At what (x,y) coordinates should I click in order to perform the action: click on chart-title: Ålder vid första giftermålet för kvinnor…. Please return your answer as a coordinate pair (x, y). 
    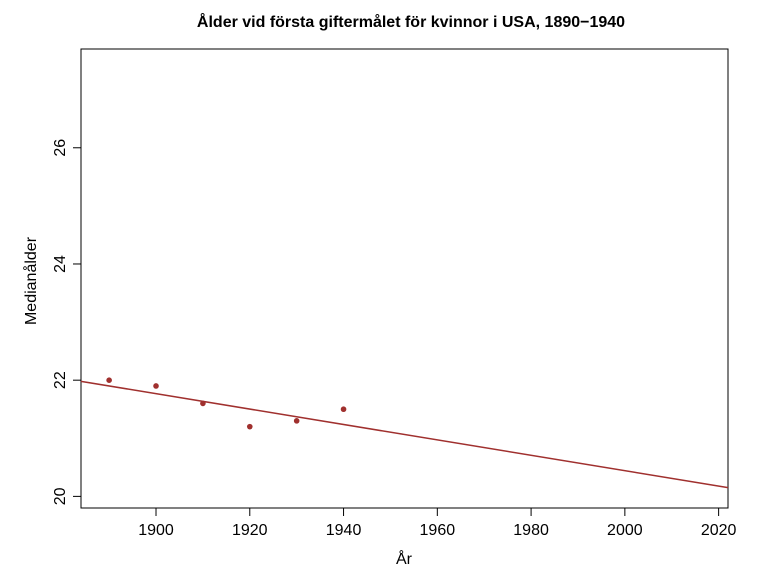
    Looking at the image, I should click on (411, 21).